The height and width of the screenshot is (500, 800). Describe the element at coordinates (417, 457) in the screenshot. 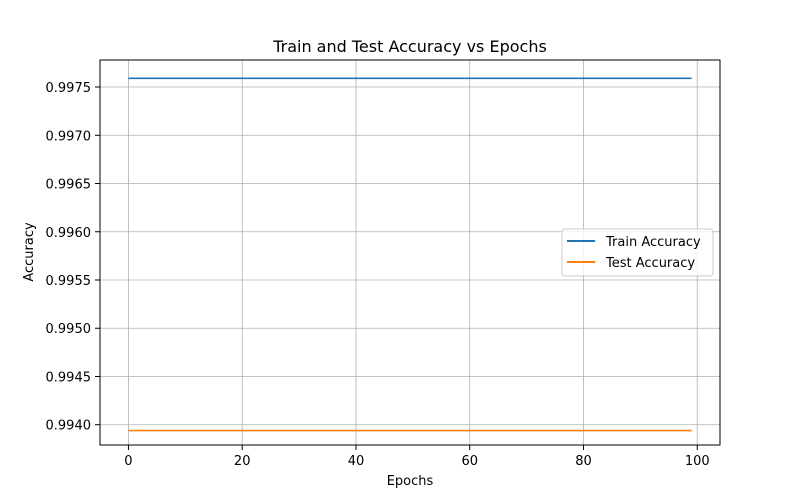

I see `x-axis-ticks: 0 20 40 60 80 100` at that location.